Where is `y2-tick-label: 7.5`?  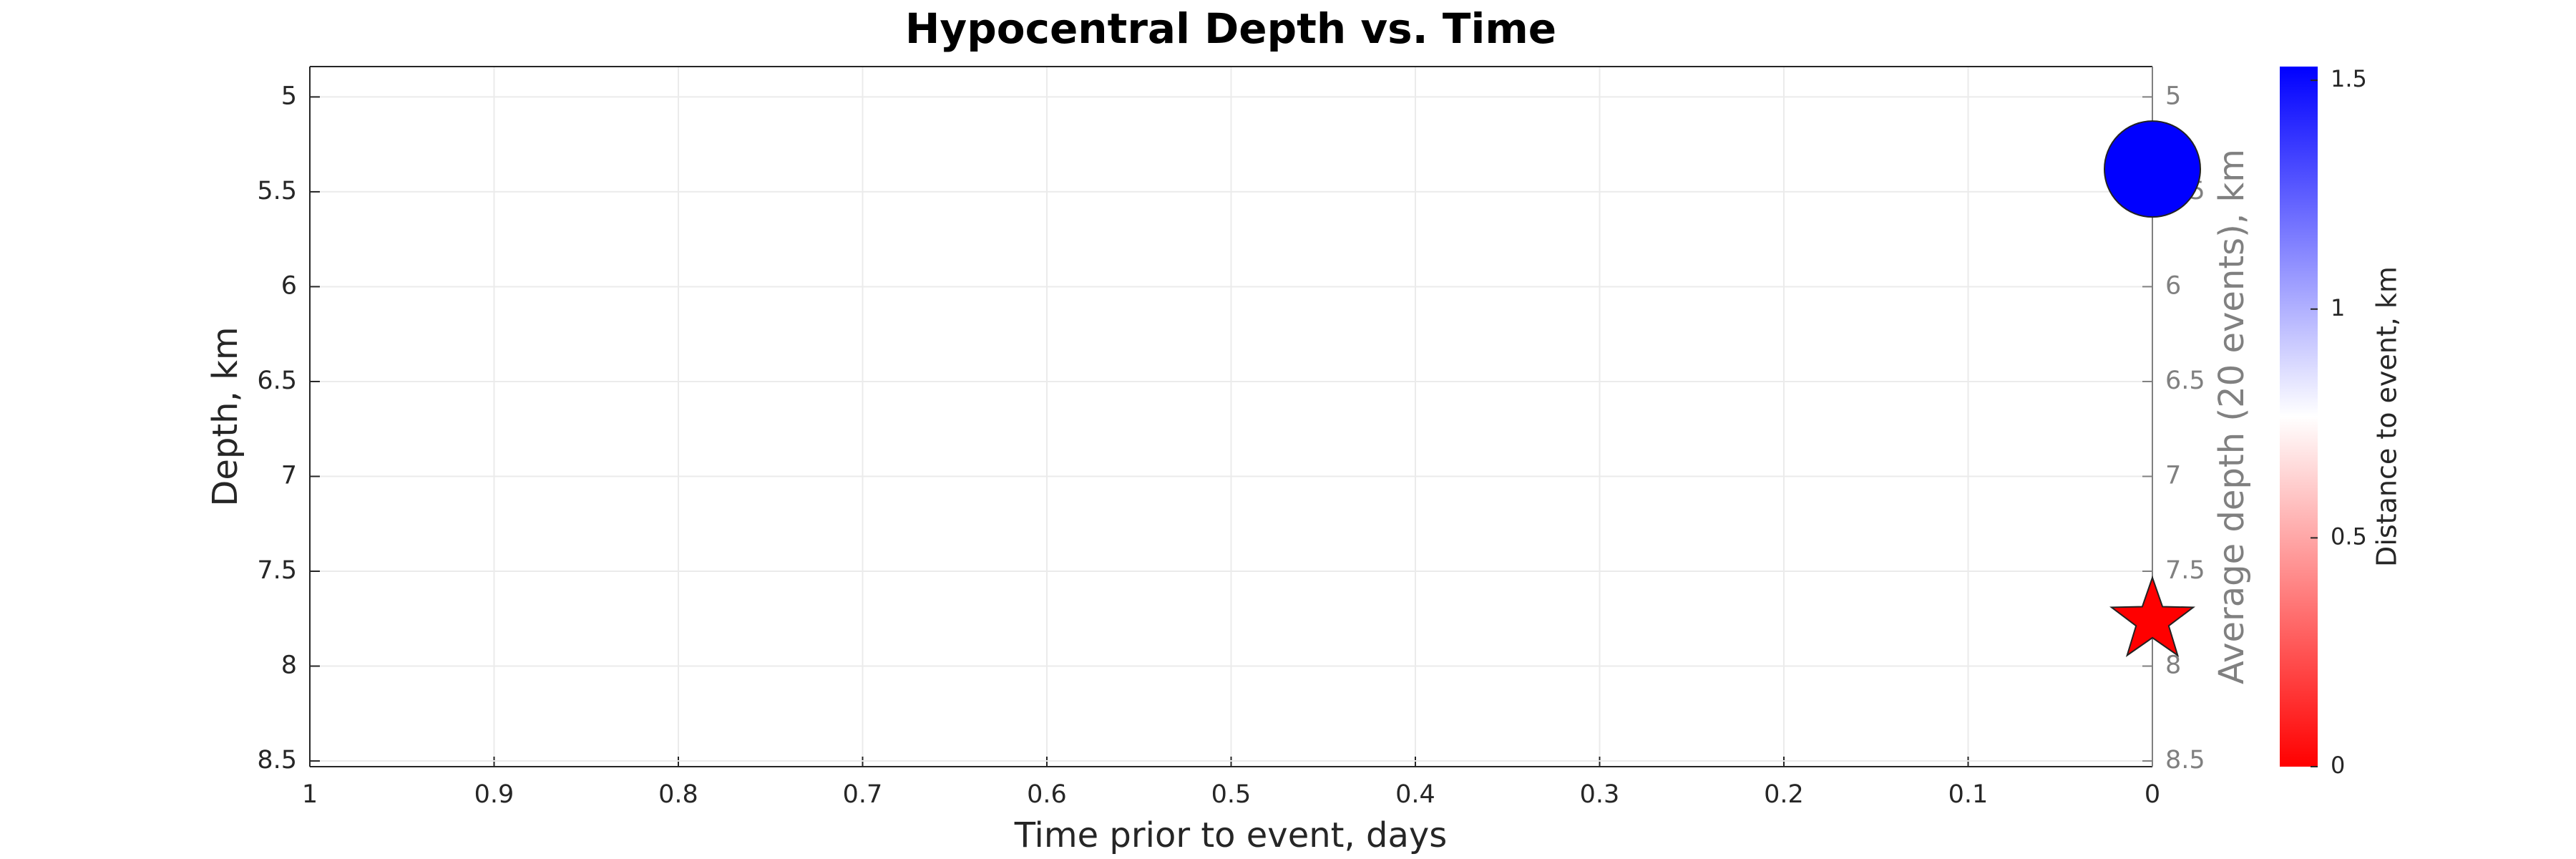
y2-tick-label: 7.5 is located at coordinates (2185, 570).